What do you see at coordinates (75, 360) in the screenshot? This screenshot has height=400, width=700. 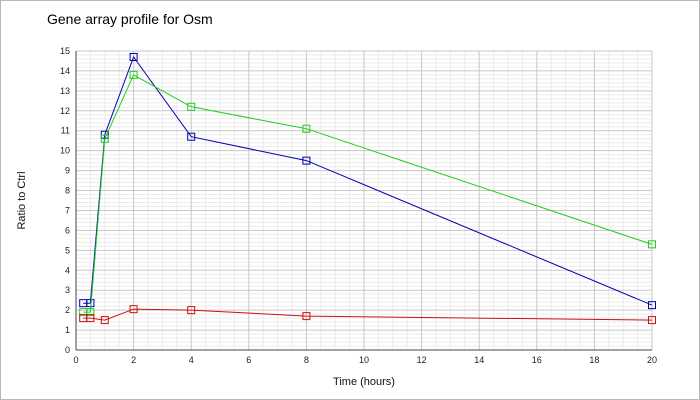 I see `x-tick-label: 0` at bounding box center [75, 360].